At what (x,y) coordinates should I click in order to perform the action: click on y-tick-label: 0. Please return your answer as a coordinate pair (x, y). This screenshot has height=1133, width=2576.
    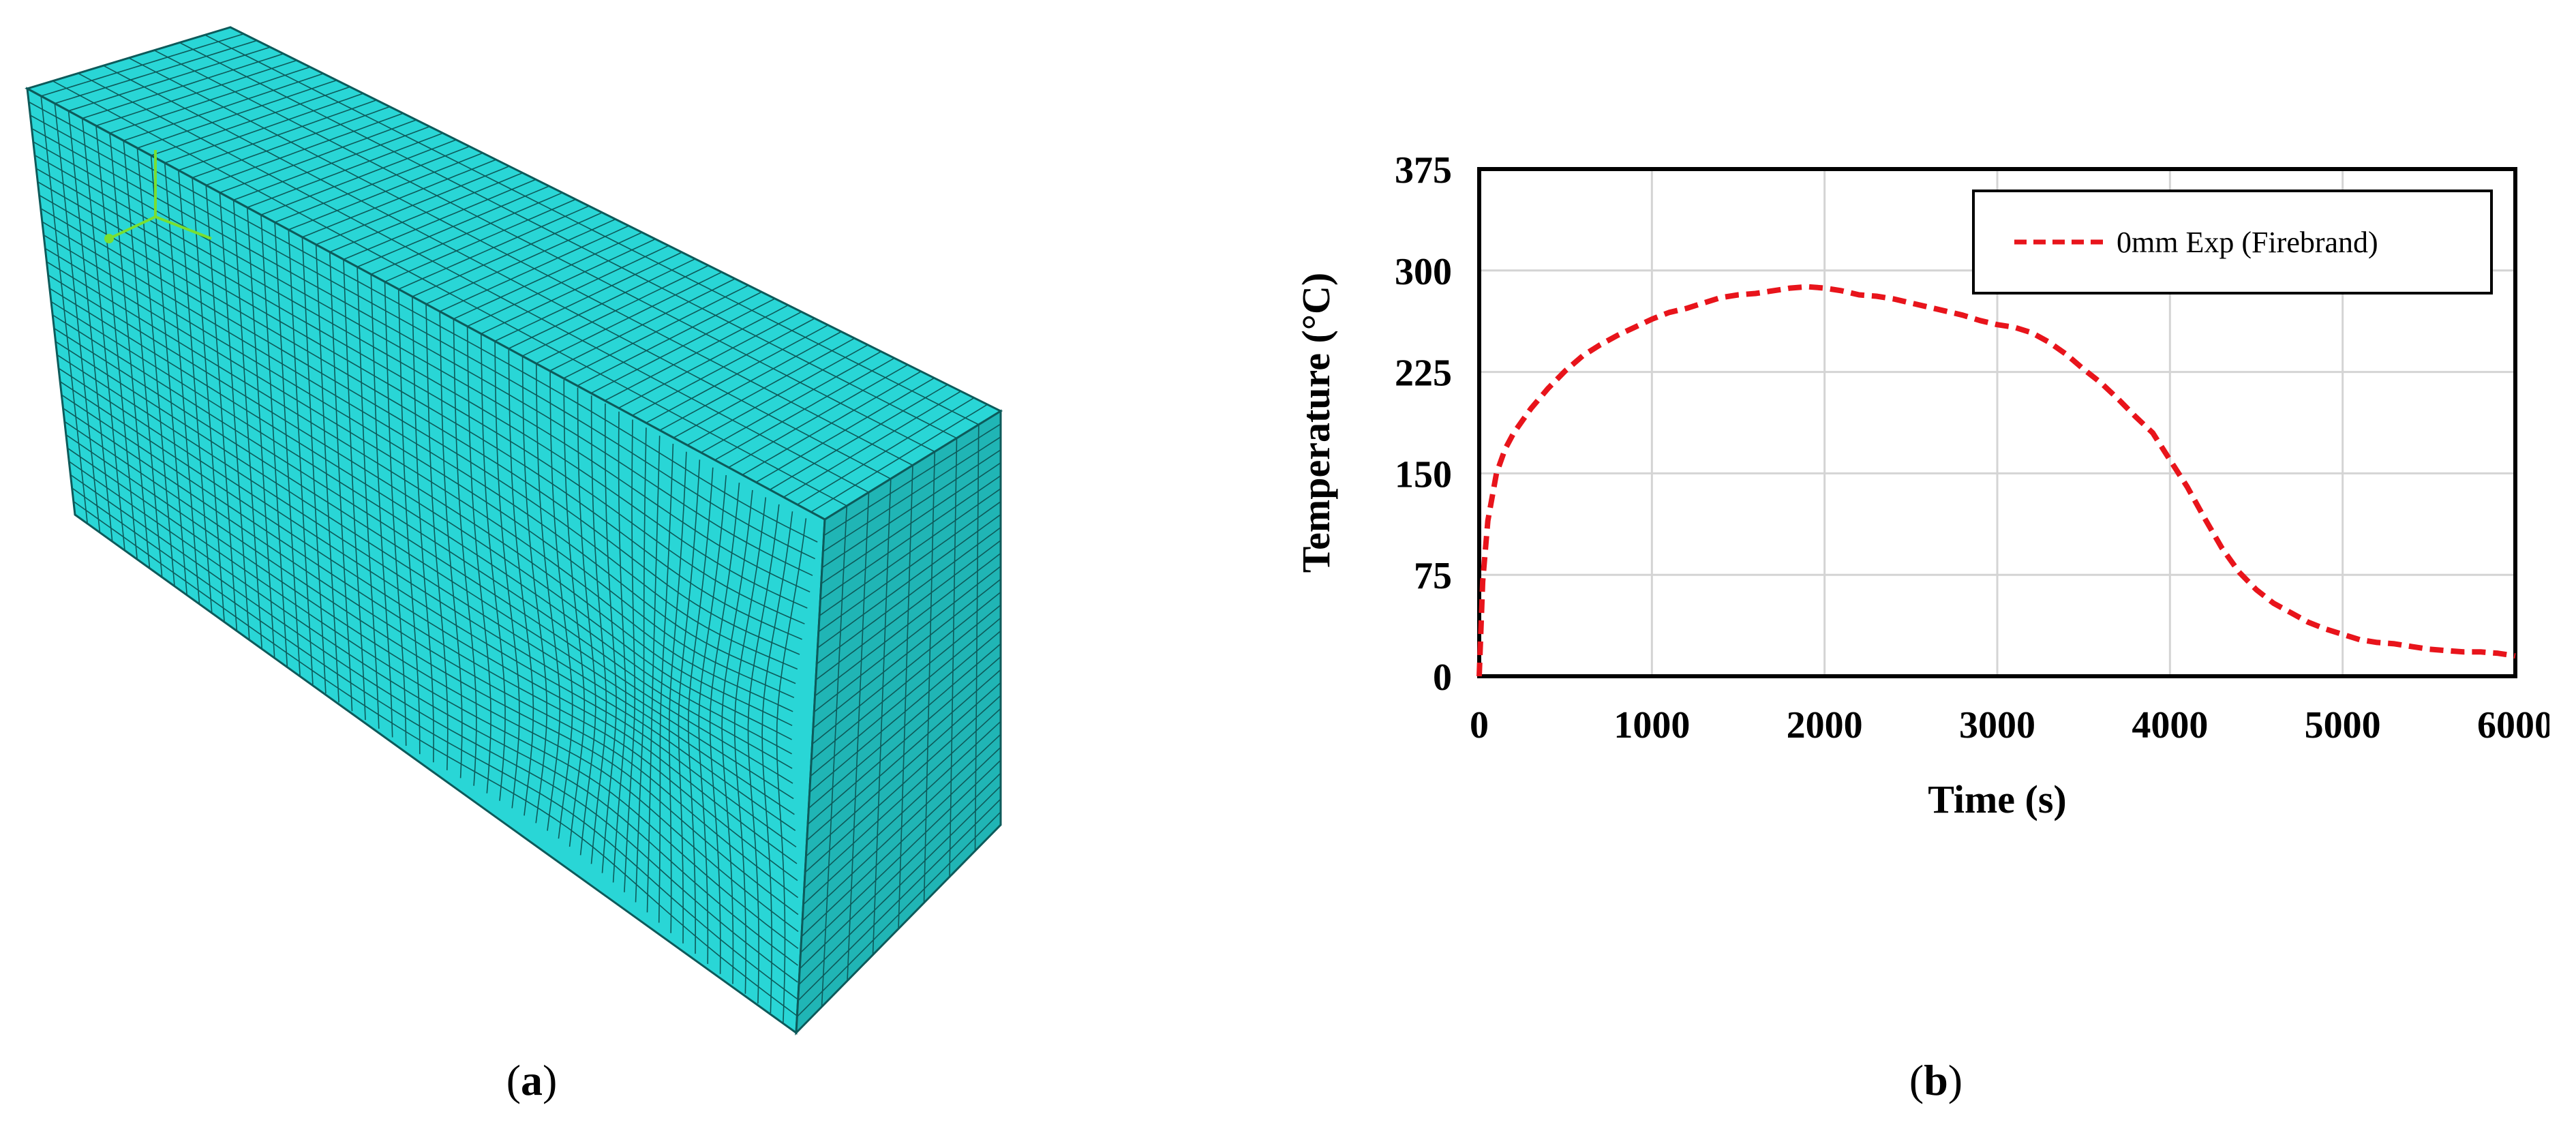
    Looking at the image, I should click on (1443, 677).